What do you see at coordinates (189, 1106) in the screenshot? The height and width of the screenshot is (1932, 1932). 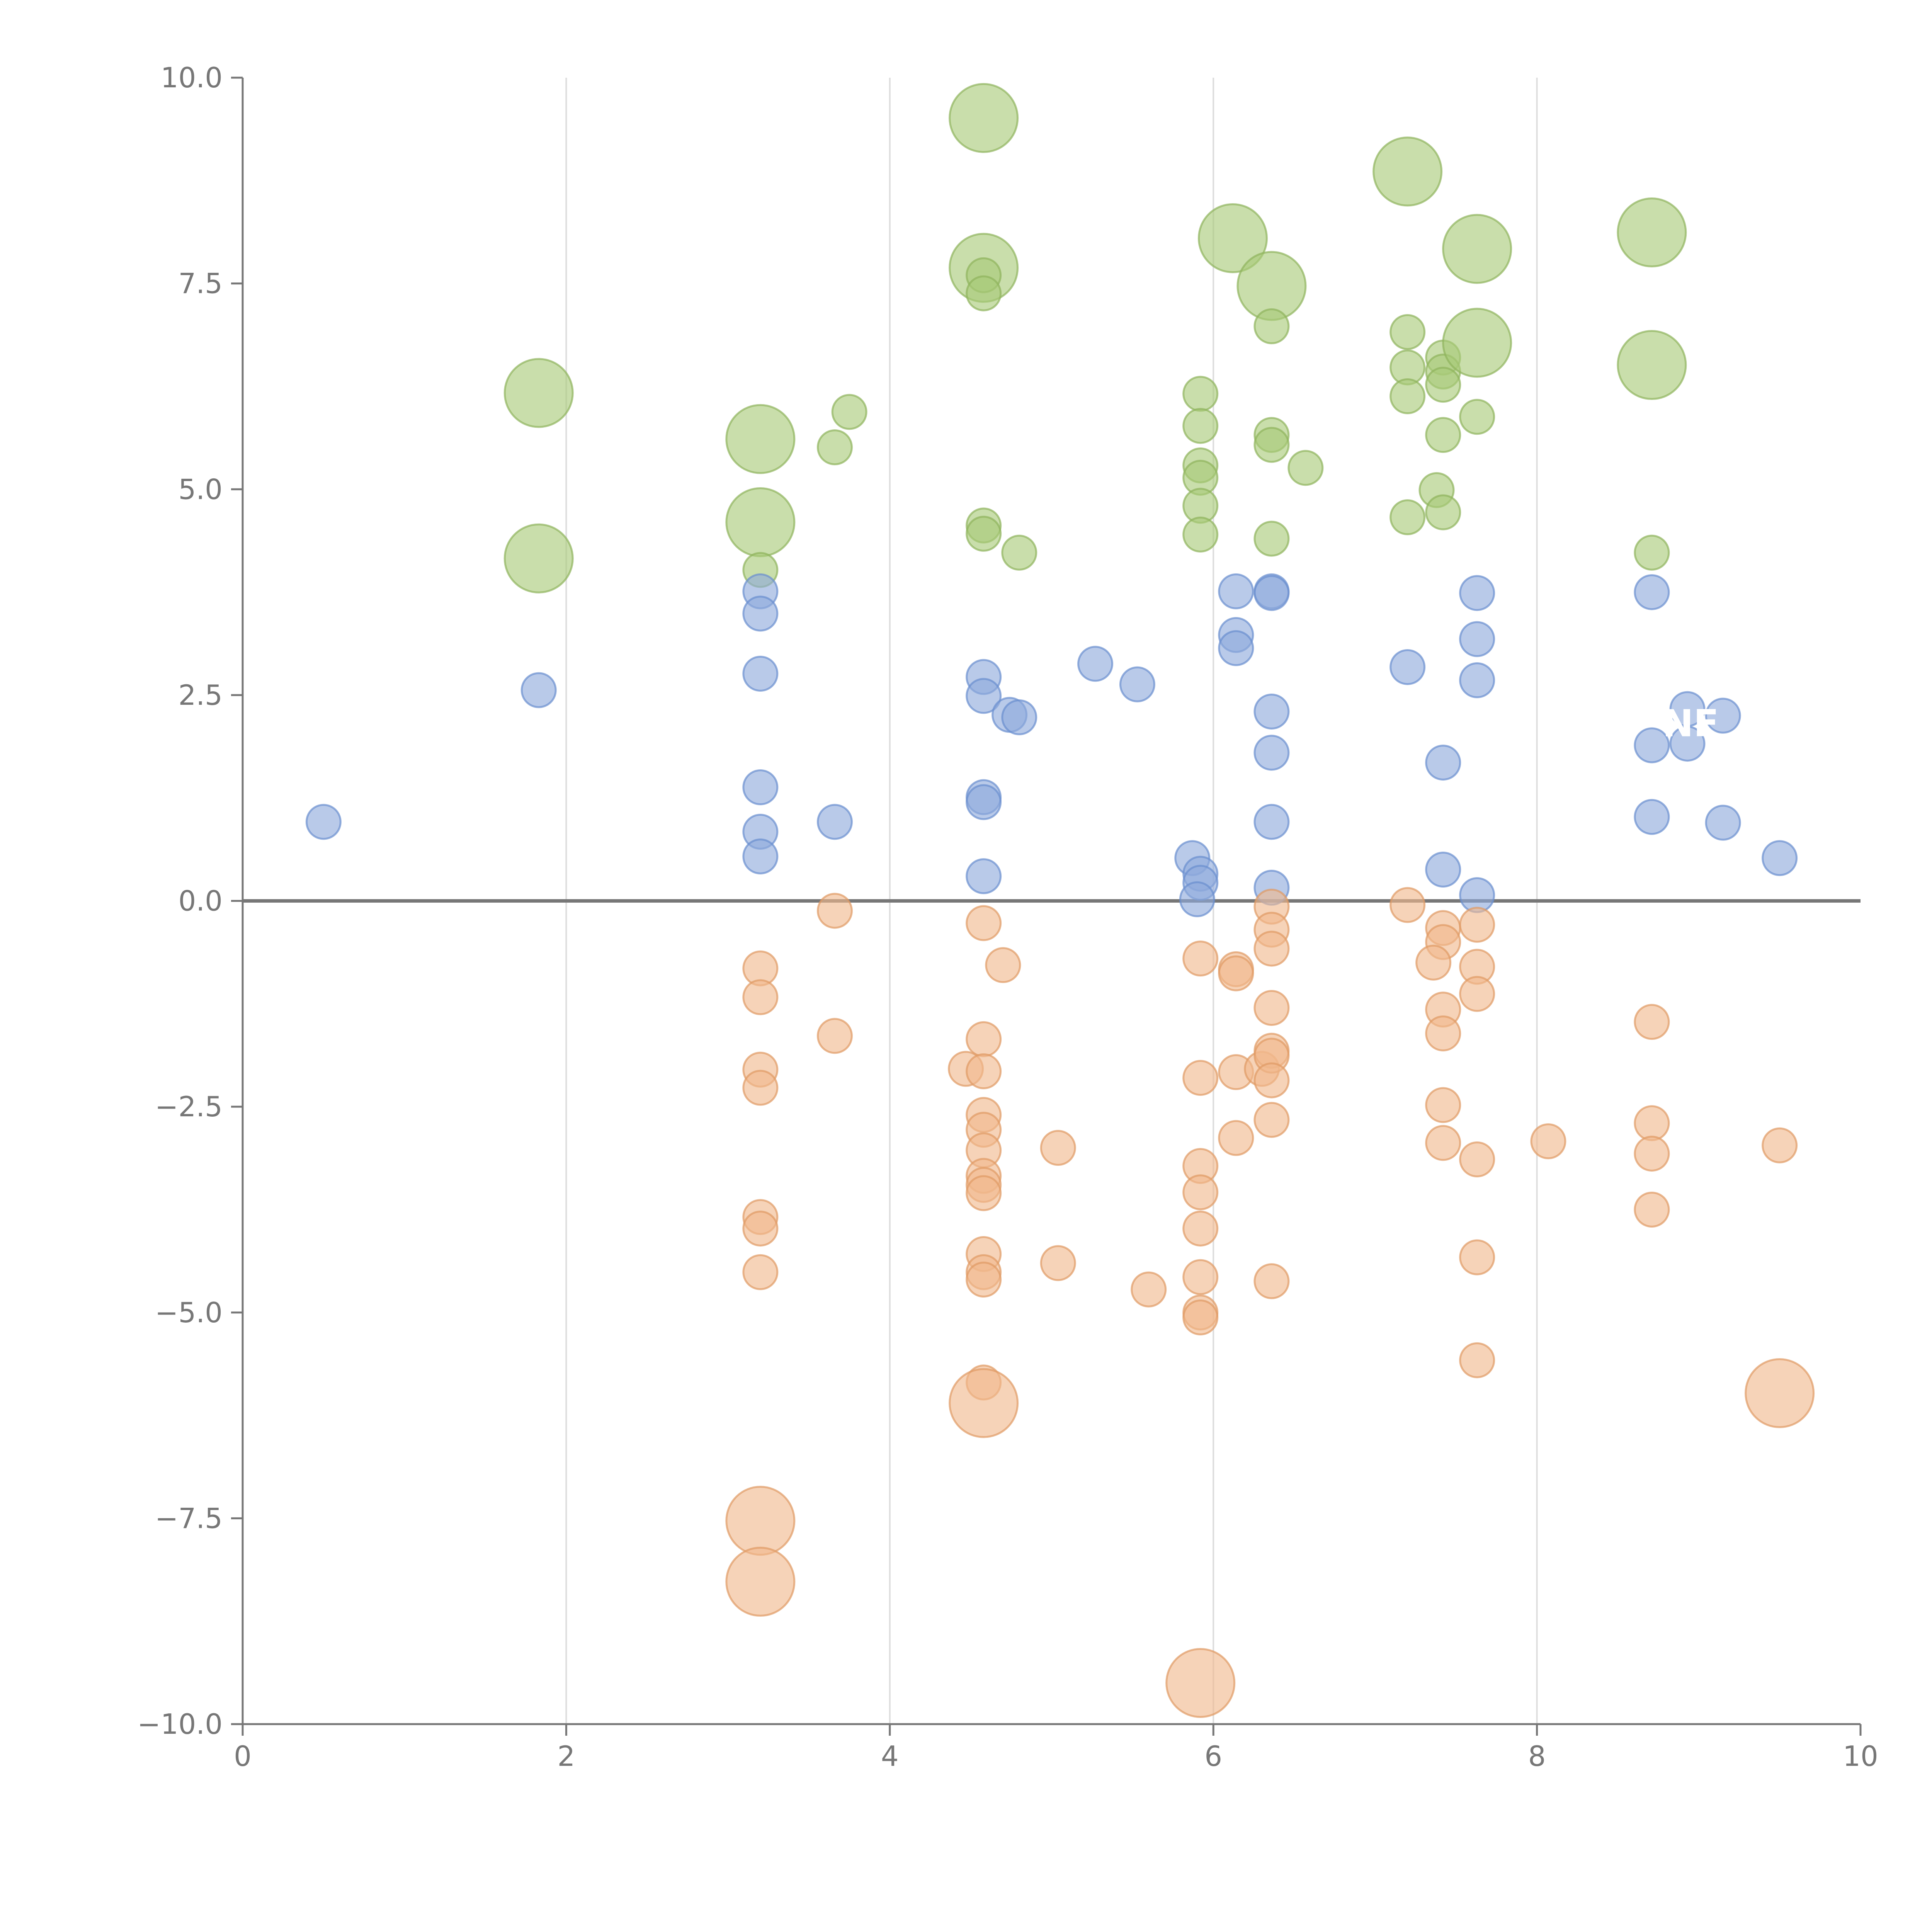 I see `y-tick-label: −2.5` at bounding box center [189, 1106].